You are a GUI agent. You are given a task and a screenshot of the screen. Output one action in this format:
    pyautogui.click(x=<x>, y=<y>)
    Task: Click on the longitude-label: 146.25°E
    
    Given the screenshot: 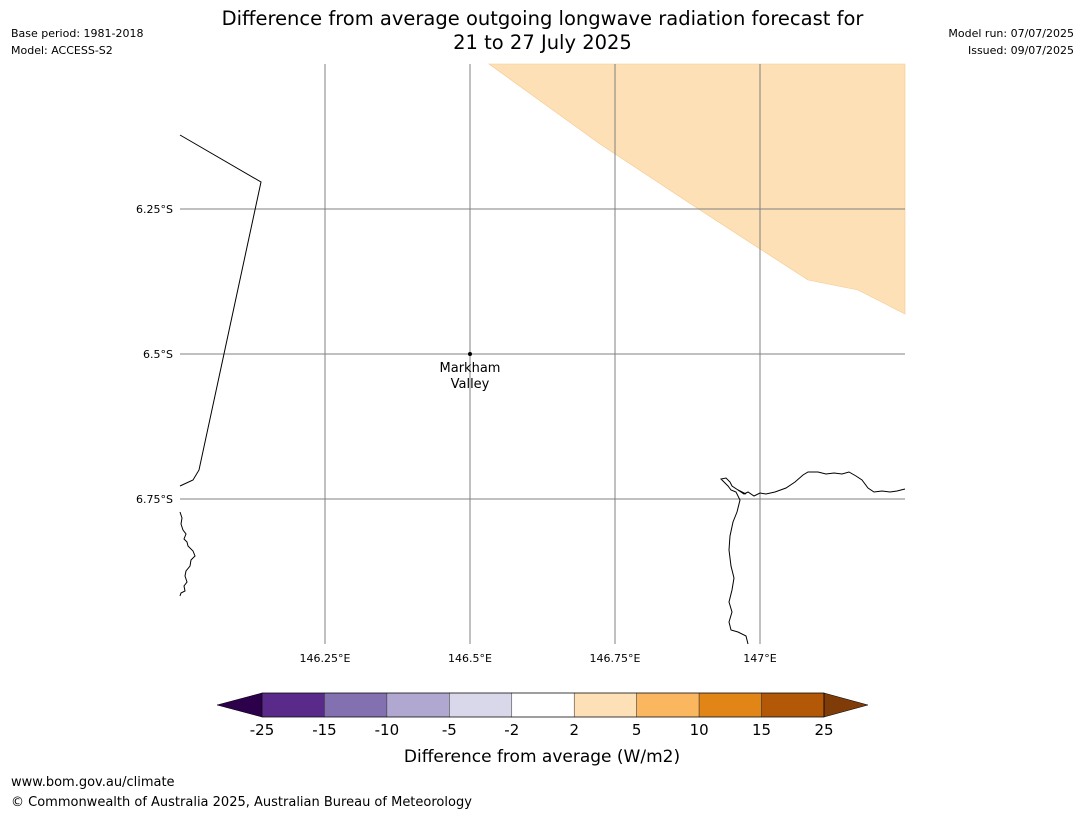 What is the action you would take?
    pyautogui.click(x=325, y=658)
    